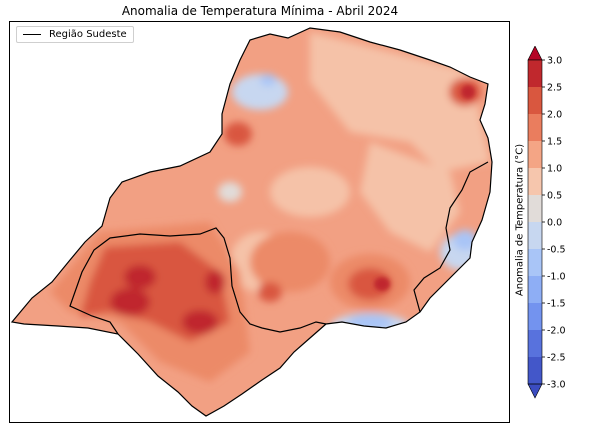 The height and width of the screenshot is (429, 590). What do you see at coordinates (556, 304) in the screenshot?
I see `colorbar-tick-label: -1.5` at bounding box center [556, 304].